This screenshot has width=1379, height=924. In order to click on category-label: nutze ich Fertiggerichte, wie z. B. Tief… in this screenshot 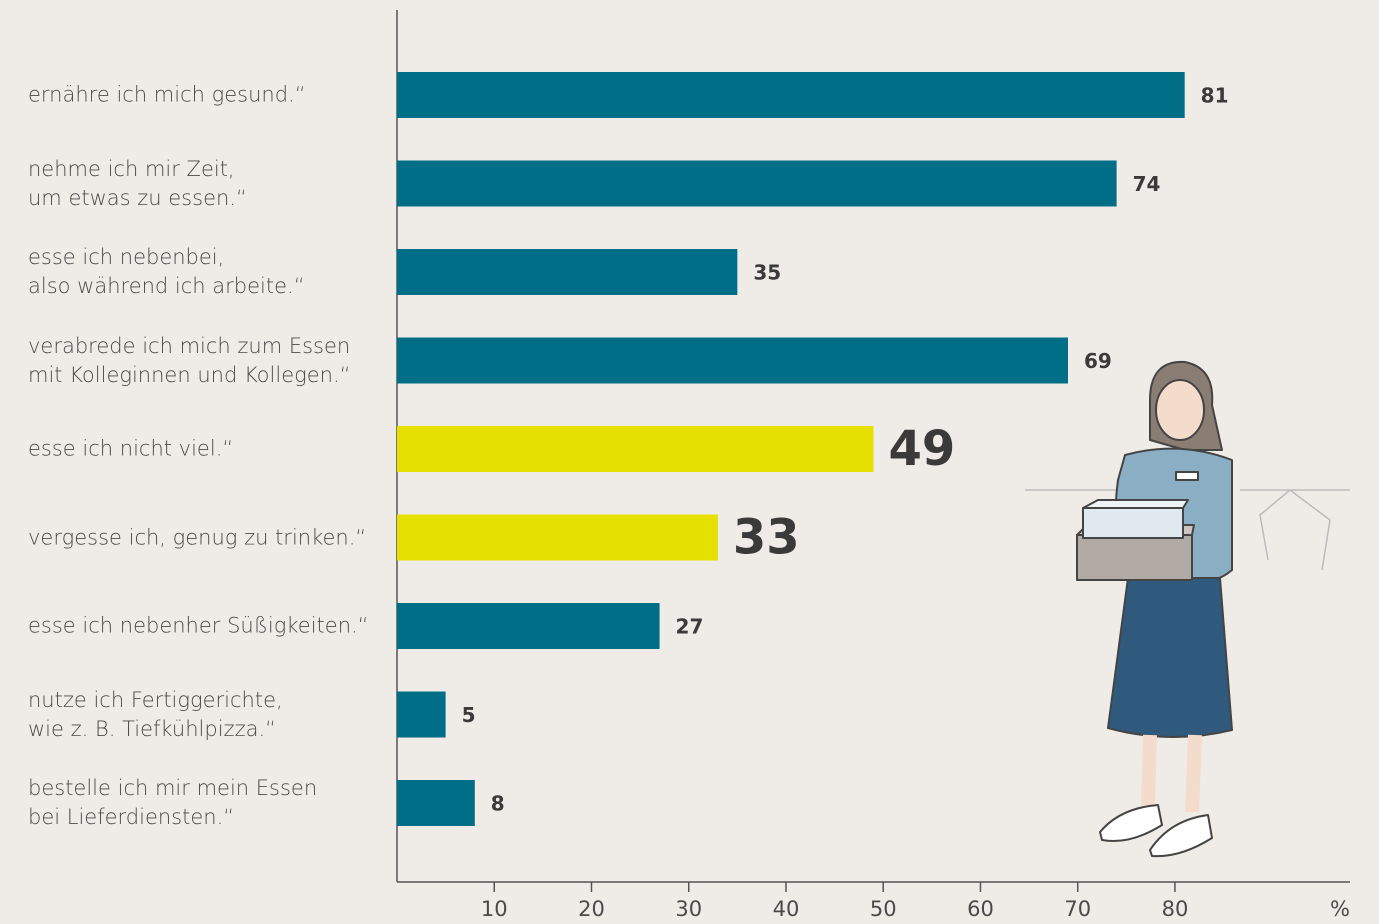, I will do `click(155, 714)`.